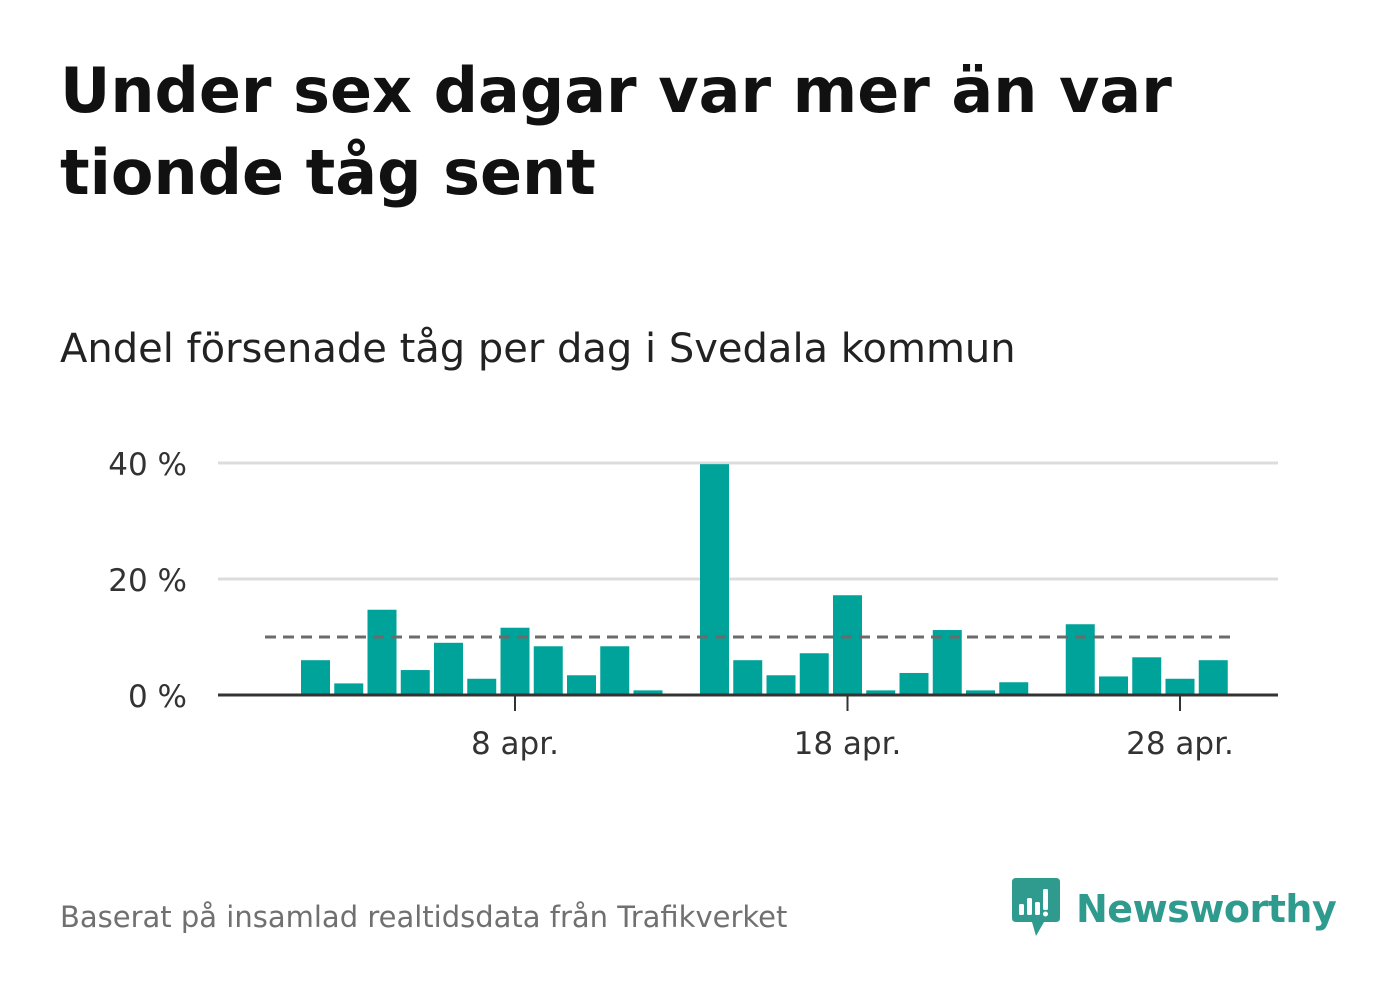 The image size is (1382, 999). I want to click on brand-name: Newsworthy, so click(1206, 909).